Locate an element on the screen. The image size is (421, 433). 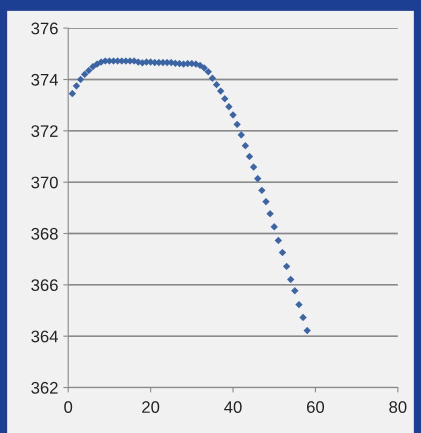
y-tick-label: 372 is located at coordinates (44, 131).